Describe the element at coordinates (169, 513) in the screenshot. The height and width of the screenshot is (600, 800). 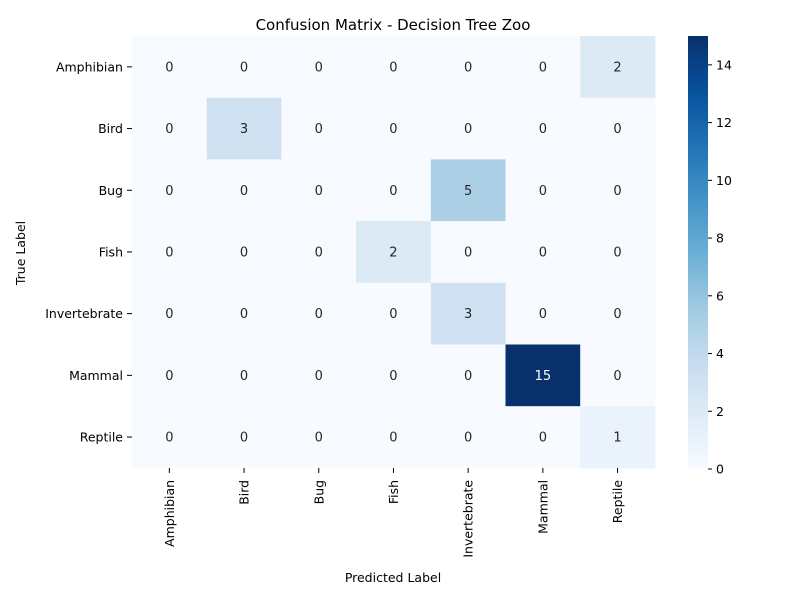
I see `x-tick-label: Amphibian` at that location.